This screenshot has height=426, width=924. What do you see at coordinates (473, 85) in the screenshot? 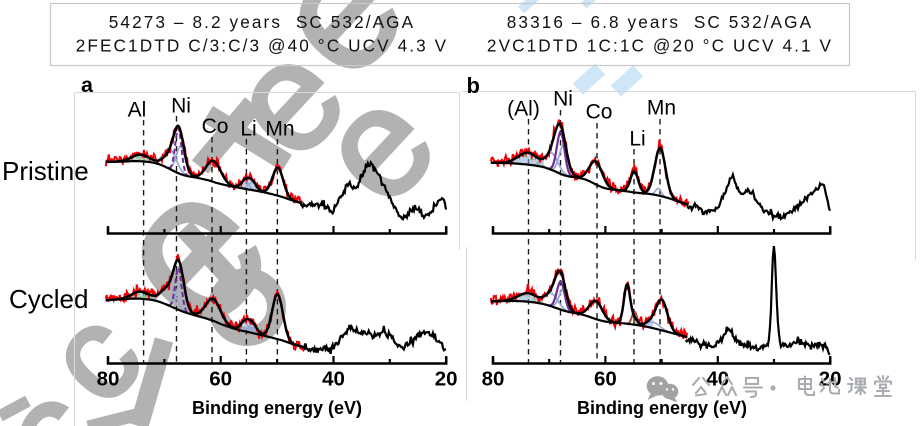
I see `svg-text: b` at bounding box center [473, 85].